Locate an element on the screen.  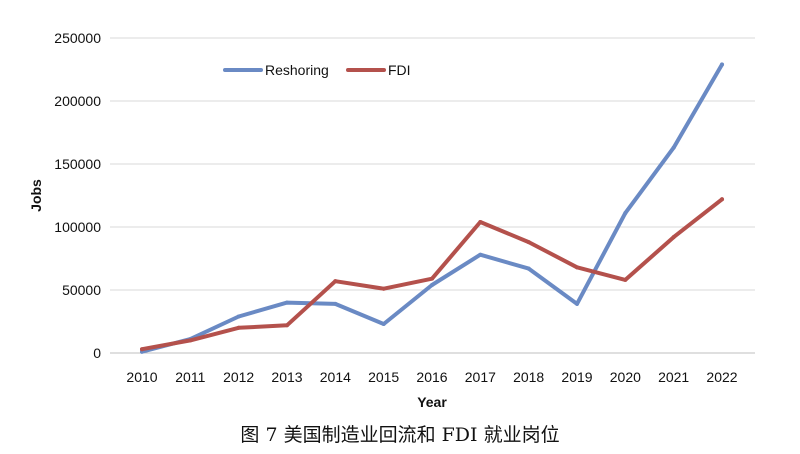
x-tick-label: 2017 is located at coordinates (480, 377).